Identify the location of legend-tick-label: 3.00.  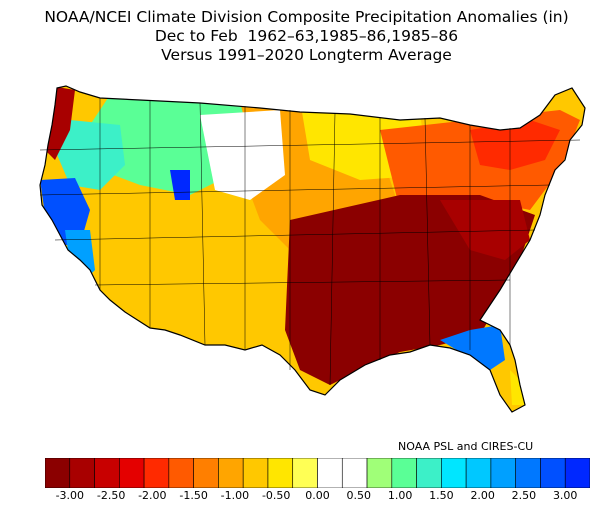
(565, 495).